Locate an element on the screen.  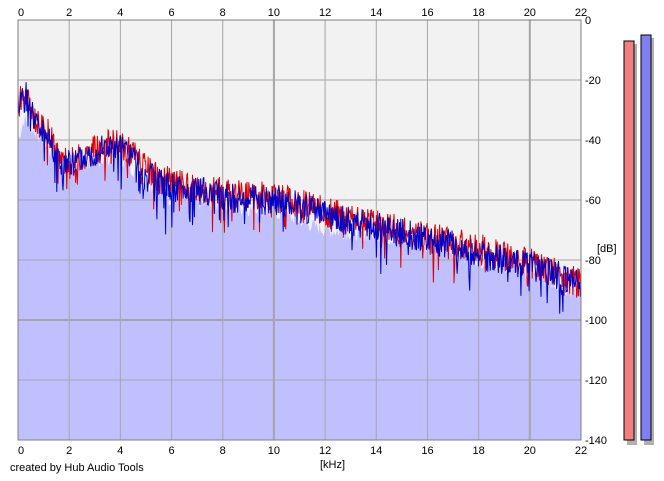
x-tick-label-top: 22 is located at coordinates (581, 13).